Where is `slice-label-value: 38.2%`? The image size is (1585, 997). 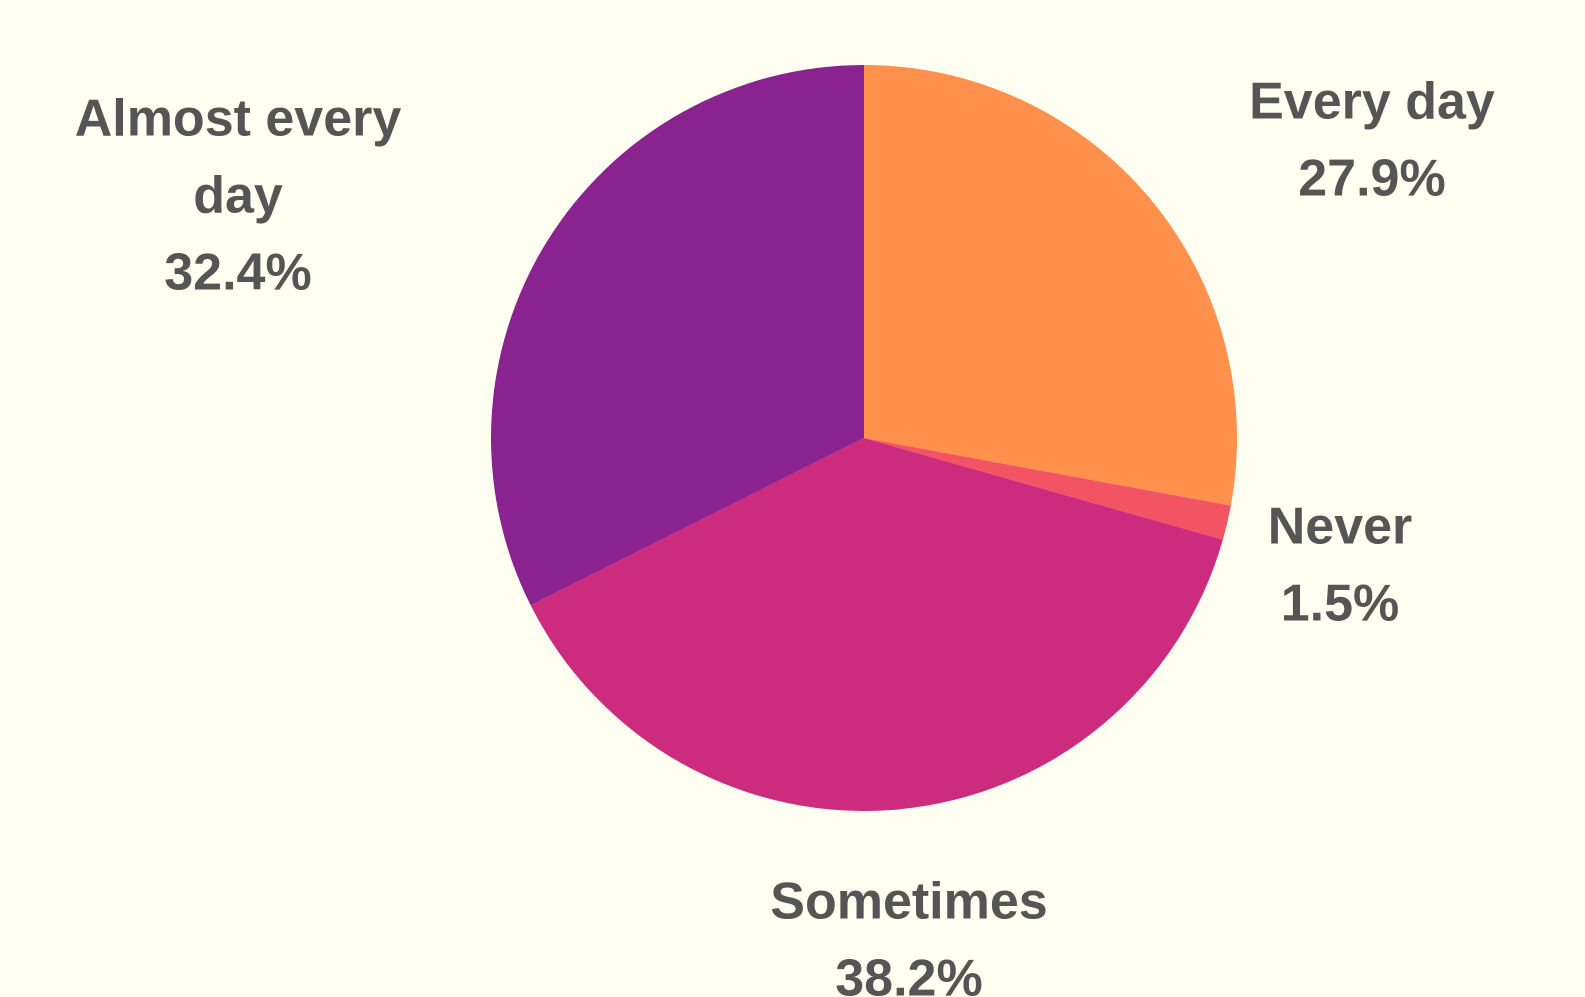 slice-label-value: 38.2% is located at coordinates (908, 973).